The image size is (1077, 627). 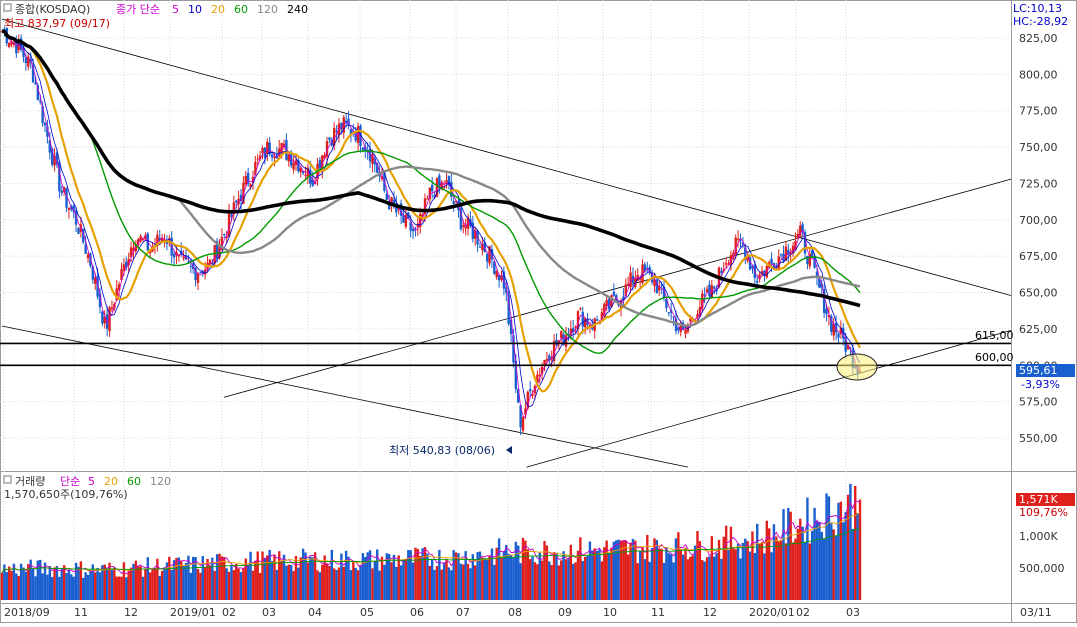 I want to click on trend-line, so click(x=345, y=396).